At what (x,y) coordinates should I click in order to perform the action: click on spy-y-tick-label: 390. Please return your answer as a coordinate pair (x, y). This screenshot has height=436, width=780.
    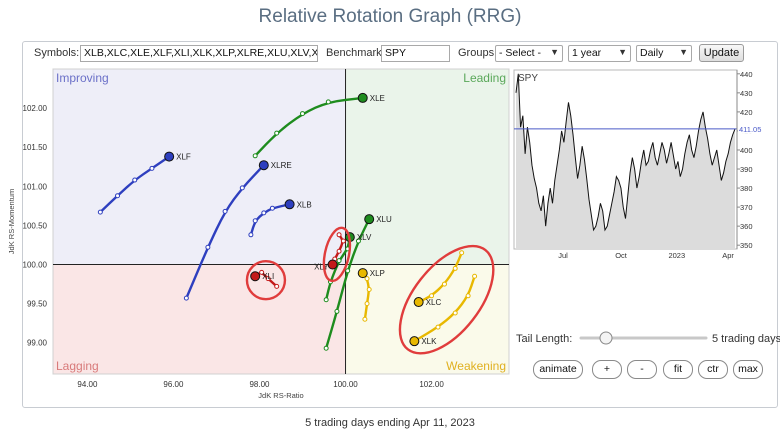
    Looking at the image, I should click on (746, 169).